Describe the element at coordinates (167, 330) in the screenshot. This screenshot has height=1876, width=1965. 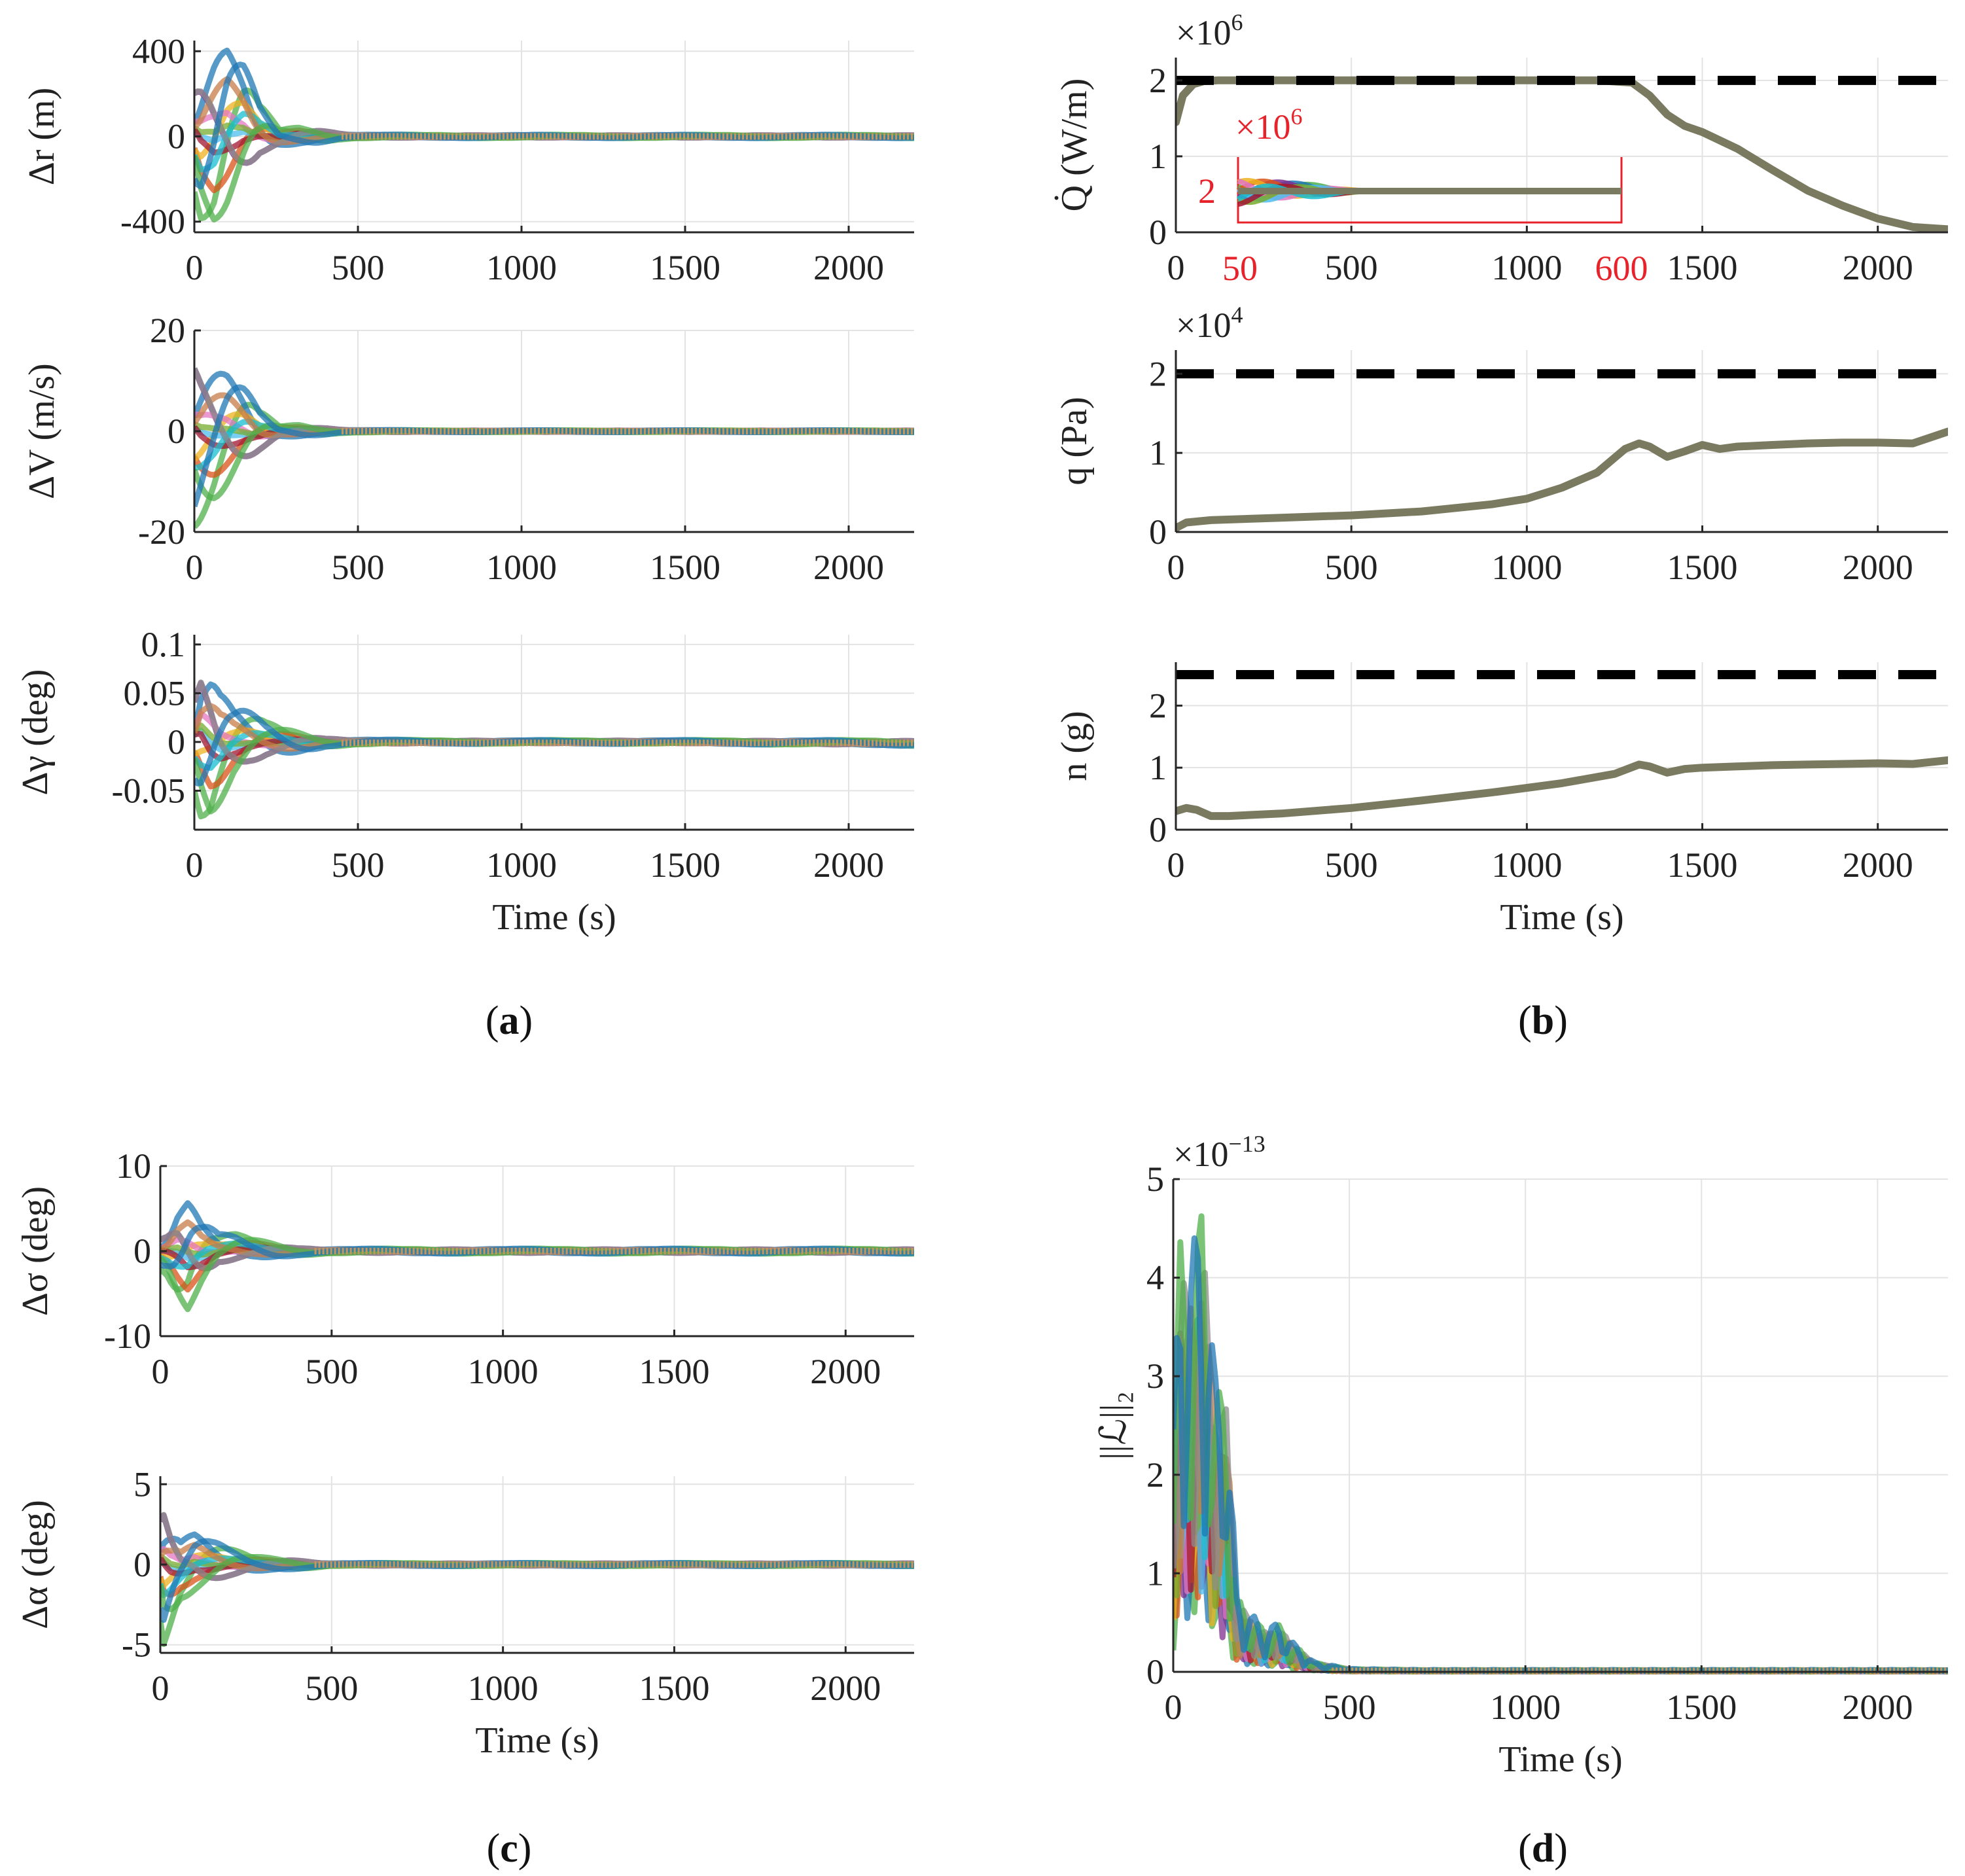
I see `y-tick-label: 20` at that location.